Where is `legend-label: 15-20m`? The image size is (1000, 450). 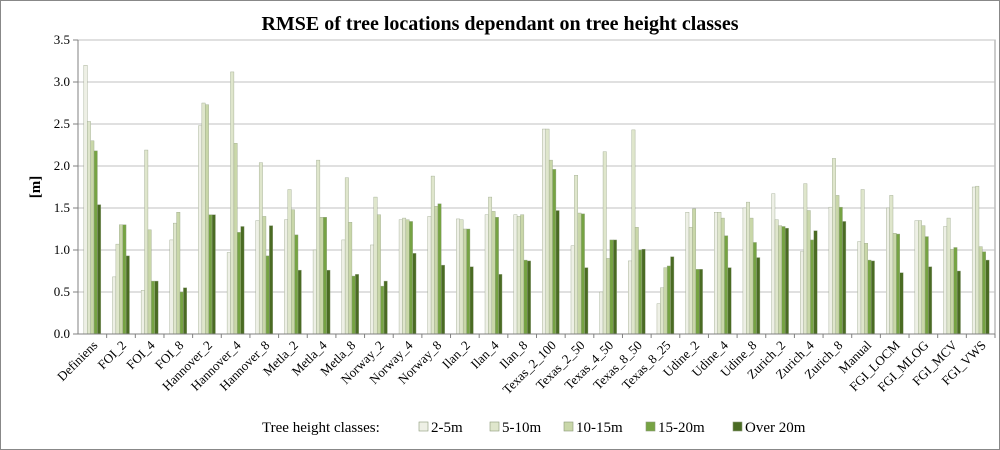
legend-label: 15-20m is located at coordinates (681, 428).